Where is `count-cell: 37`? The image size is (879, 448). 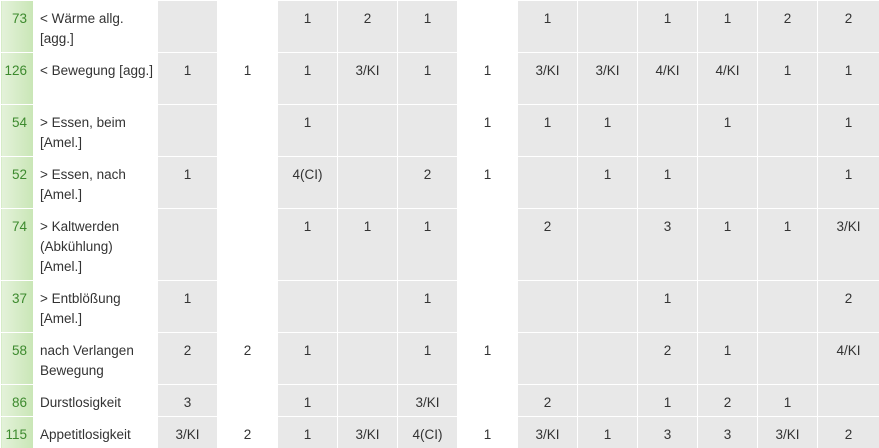 count-cell: 37 is located at coordinates (17, 306).